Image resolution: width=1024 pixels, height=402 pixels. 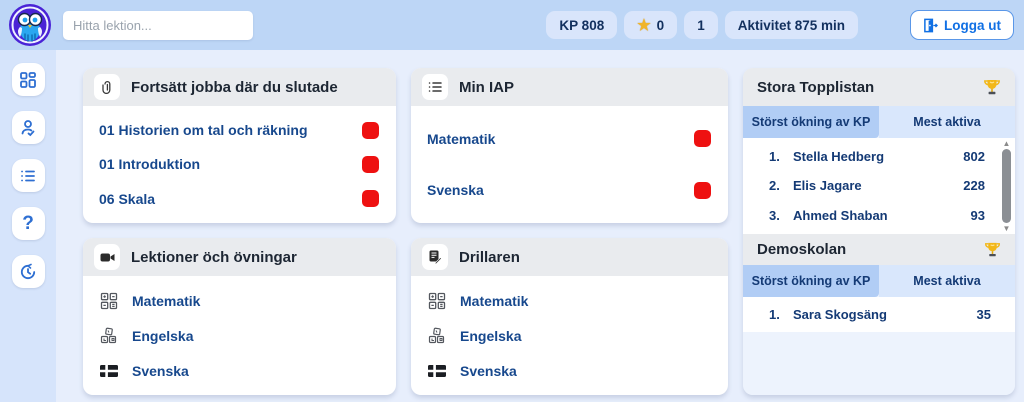 What do you see at coordinates (774, 215) in the screenshot?
I see `rank: 3.` at bounding box center [774, 215].